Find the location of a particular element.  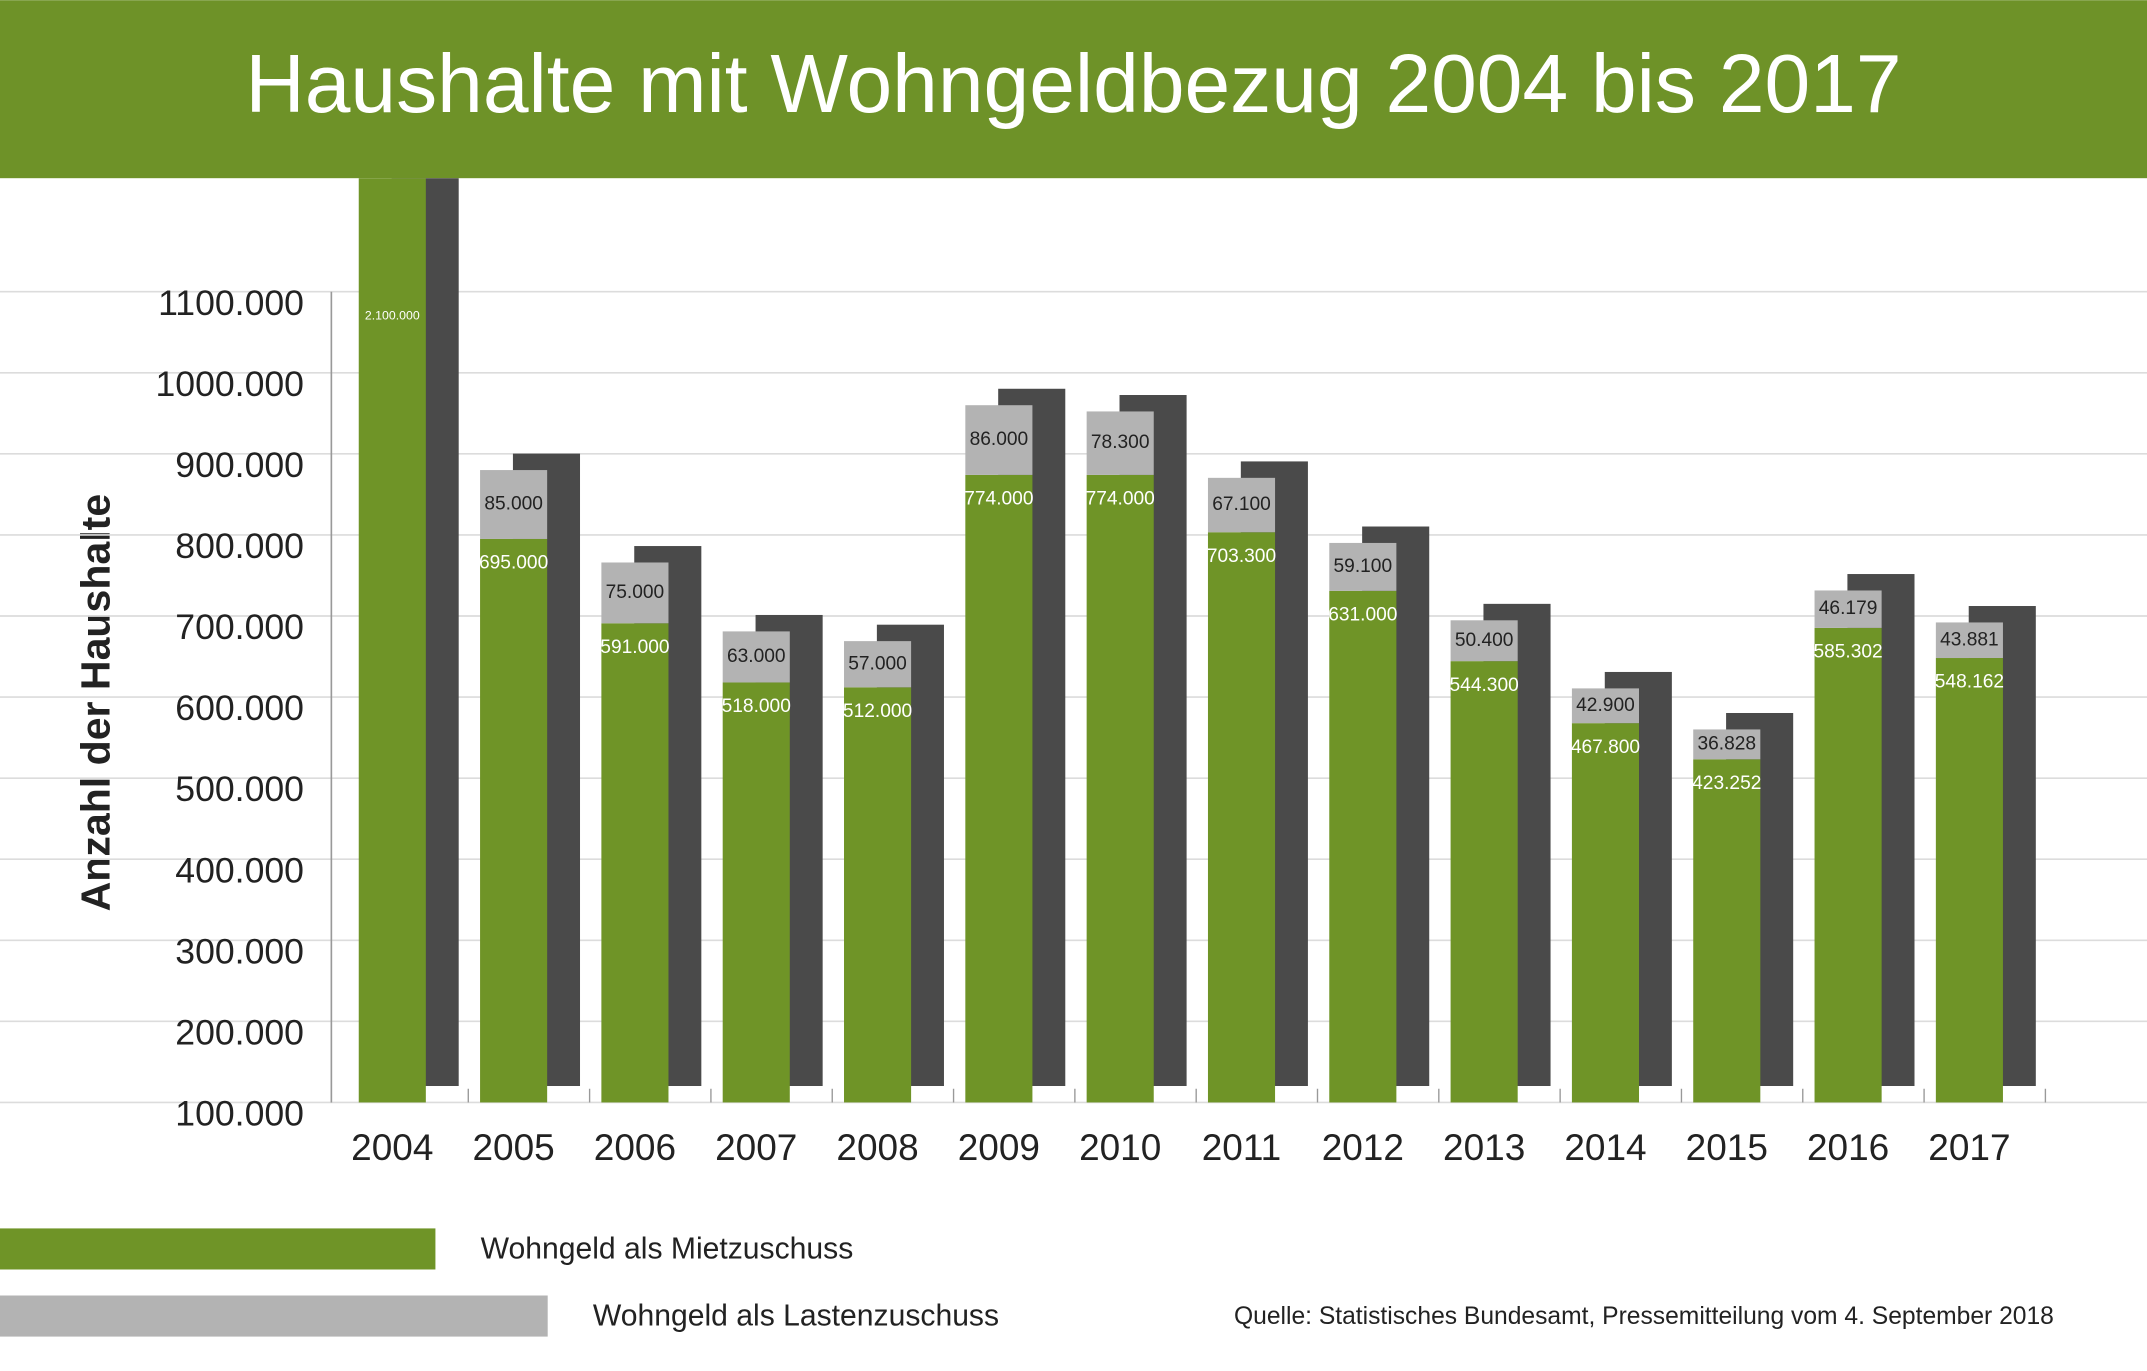

value-label: 85.000 is located at coordinates (513, 504).